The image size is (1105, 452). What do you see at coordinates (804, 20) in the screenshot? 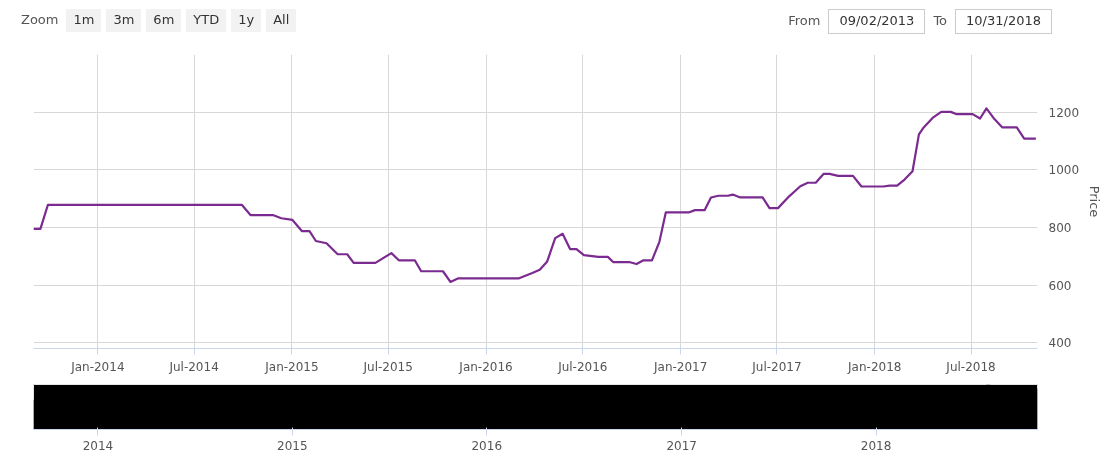
I see `text: From` at bounding box center [804, 20].